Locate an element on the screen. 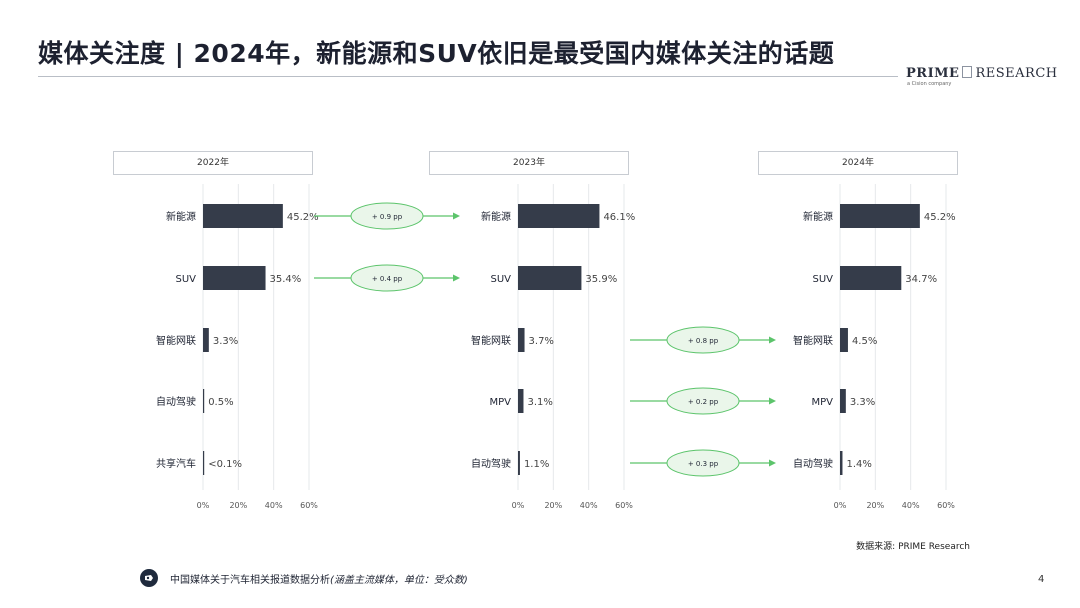  change-label: + 0.9 pp is located at coordinates (387, 217).